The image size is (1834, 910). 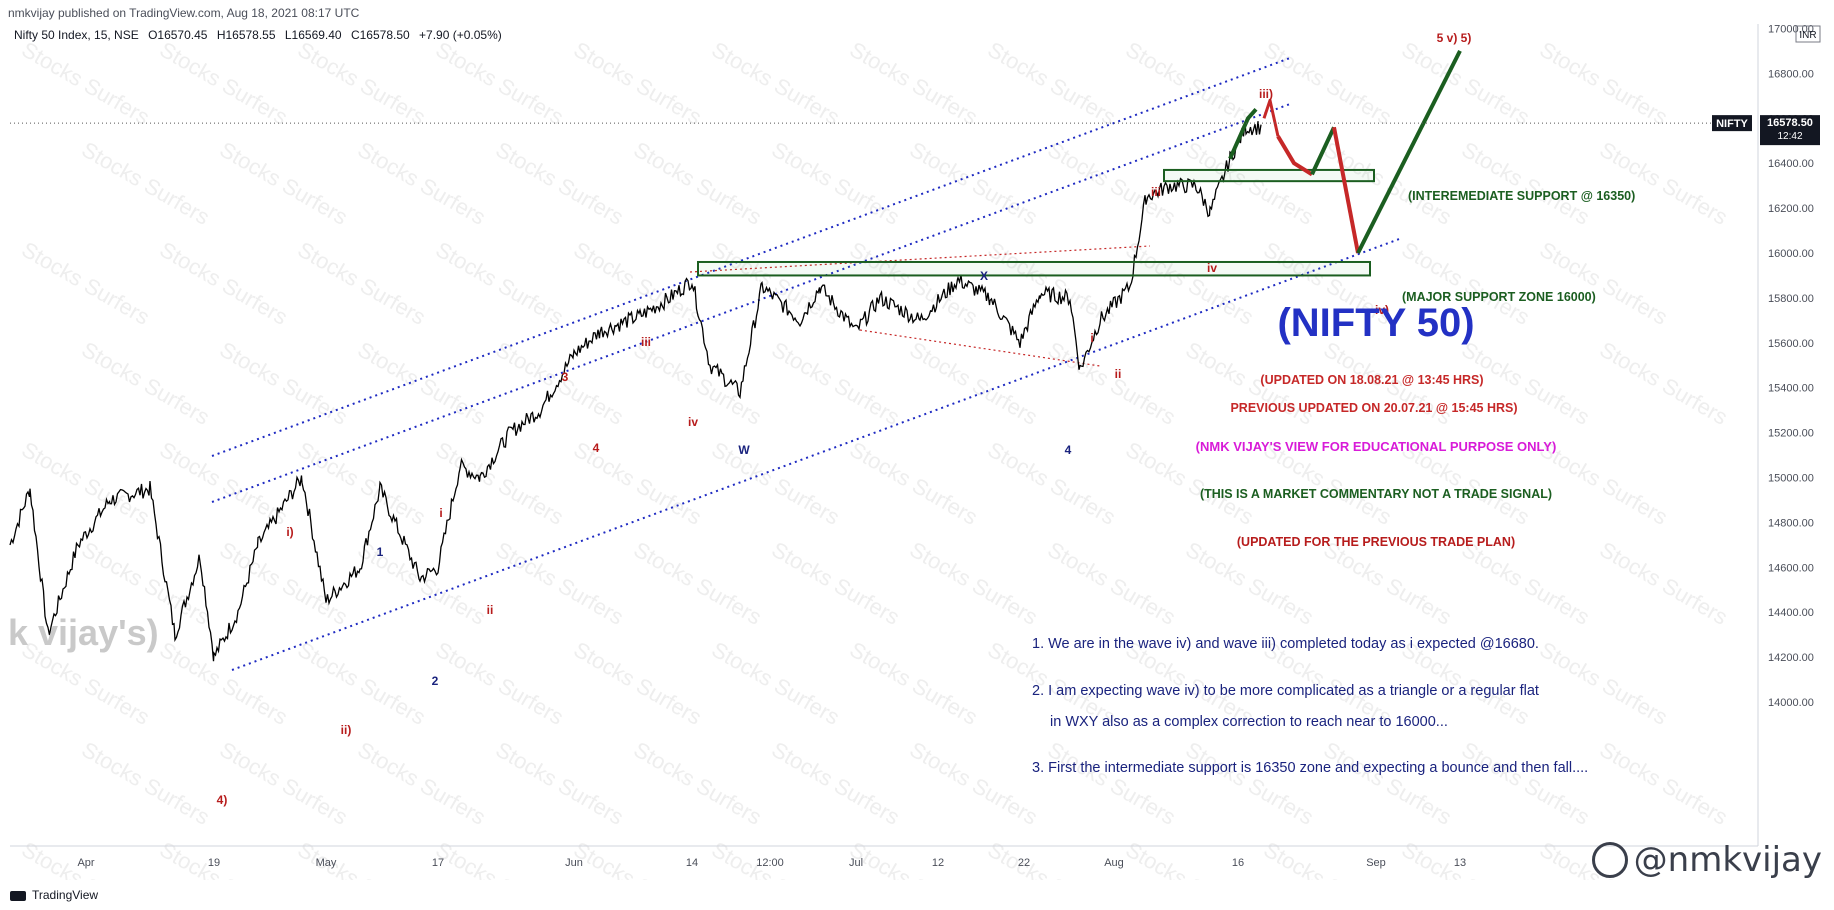 I want to click on price-tick-label: 16200.00, so click(x=1791, y=209).